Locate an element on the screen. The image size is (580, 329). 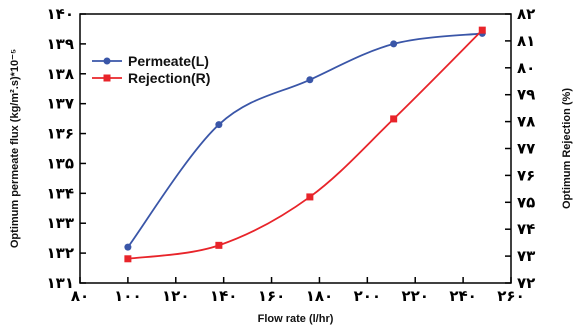
x-axis-title: Flow rate (l/hr) is located at coordinates (296, 319).